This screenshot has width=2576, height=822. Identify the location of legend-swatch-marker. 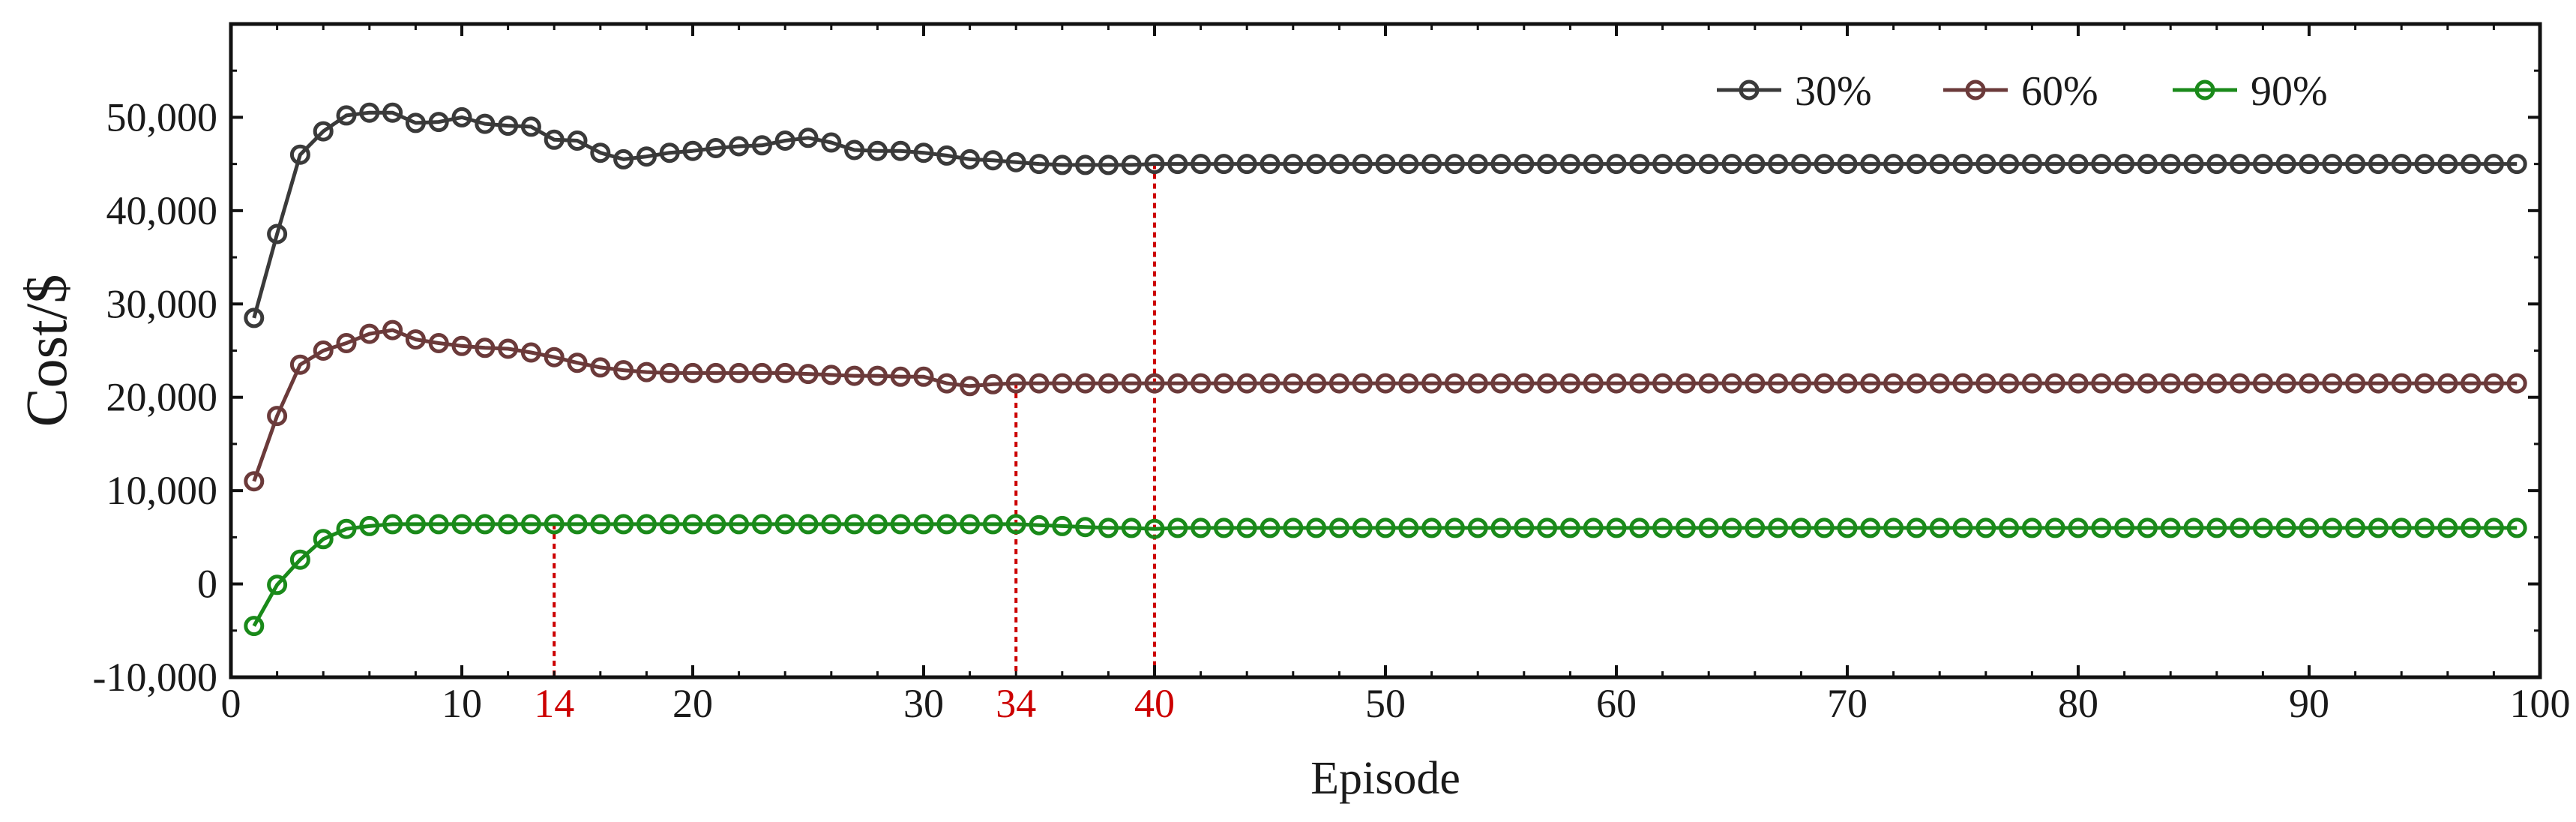
(2204, 90).